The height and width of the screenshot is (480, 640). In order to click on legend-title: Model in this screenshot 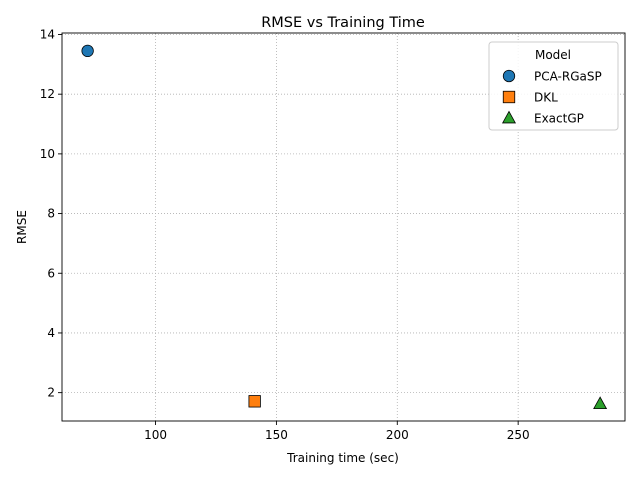, I will do `click(553, 55)`.